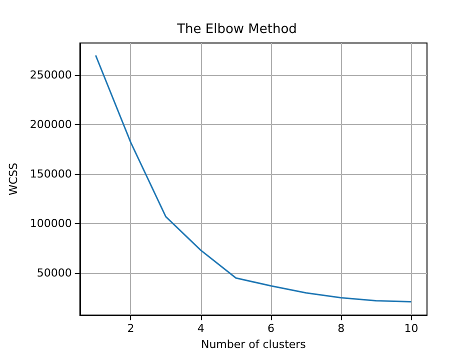  Describe the element at coordinates (51, 125) in the screenshot. I see `y-tick-label: 200000` at that location.